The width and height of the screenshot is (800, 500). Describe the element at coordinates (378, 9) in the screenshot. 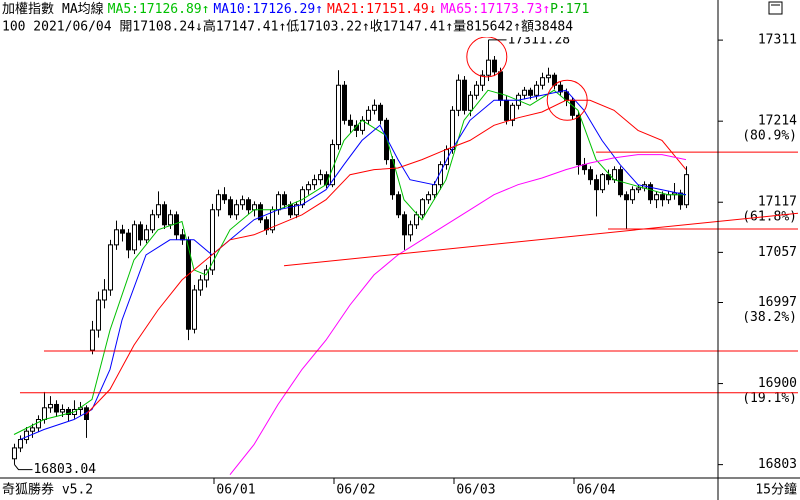

I see `legend-entry: MA21:17151.49` at that location.